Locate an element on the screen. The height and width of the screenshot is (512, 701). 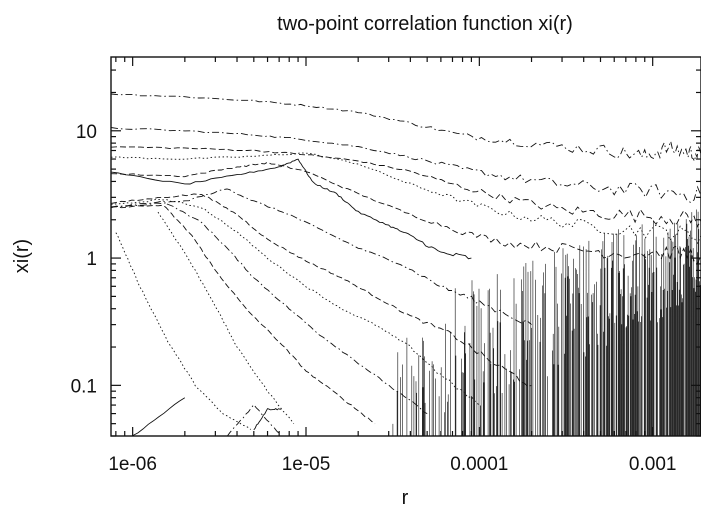
y-axis-label: xi(r) is located at coordinates (22, 256).